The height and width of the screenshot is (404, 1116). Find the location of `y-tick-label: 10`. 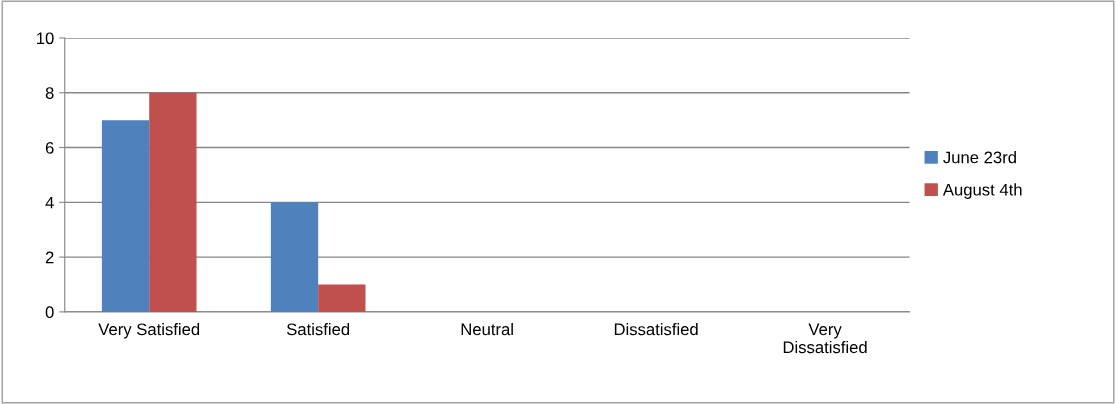

y-tick-label: 10 is located at coordinates (45, 38).